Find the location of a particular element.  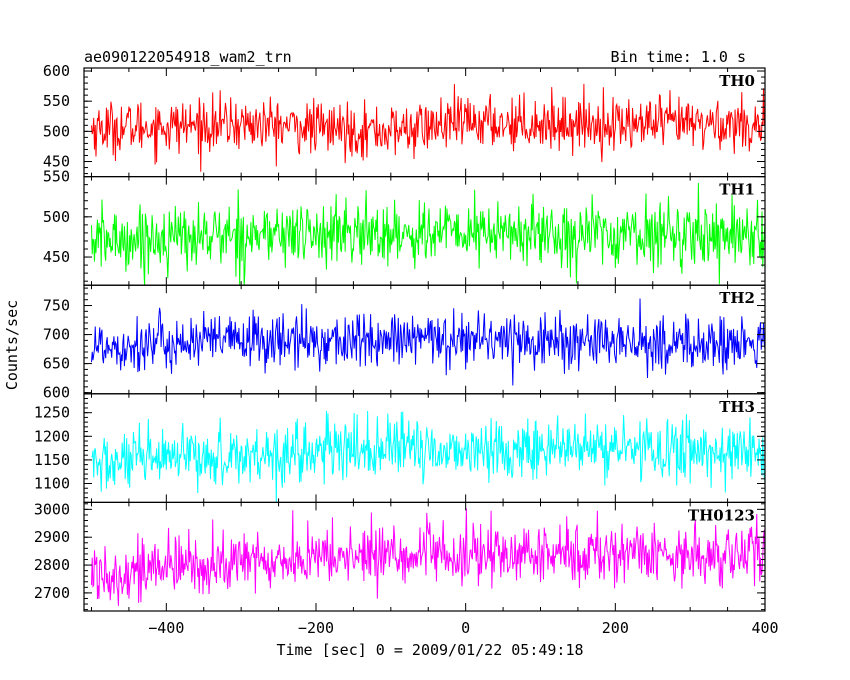

panel-label: TH1 is located at coordinates (737, 190).